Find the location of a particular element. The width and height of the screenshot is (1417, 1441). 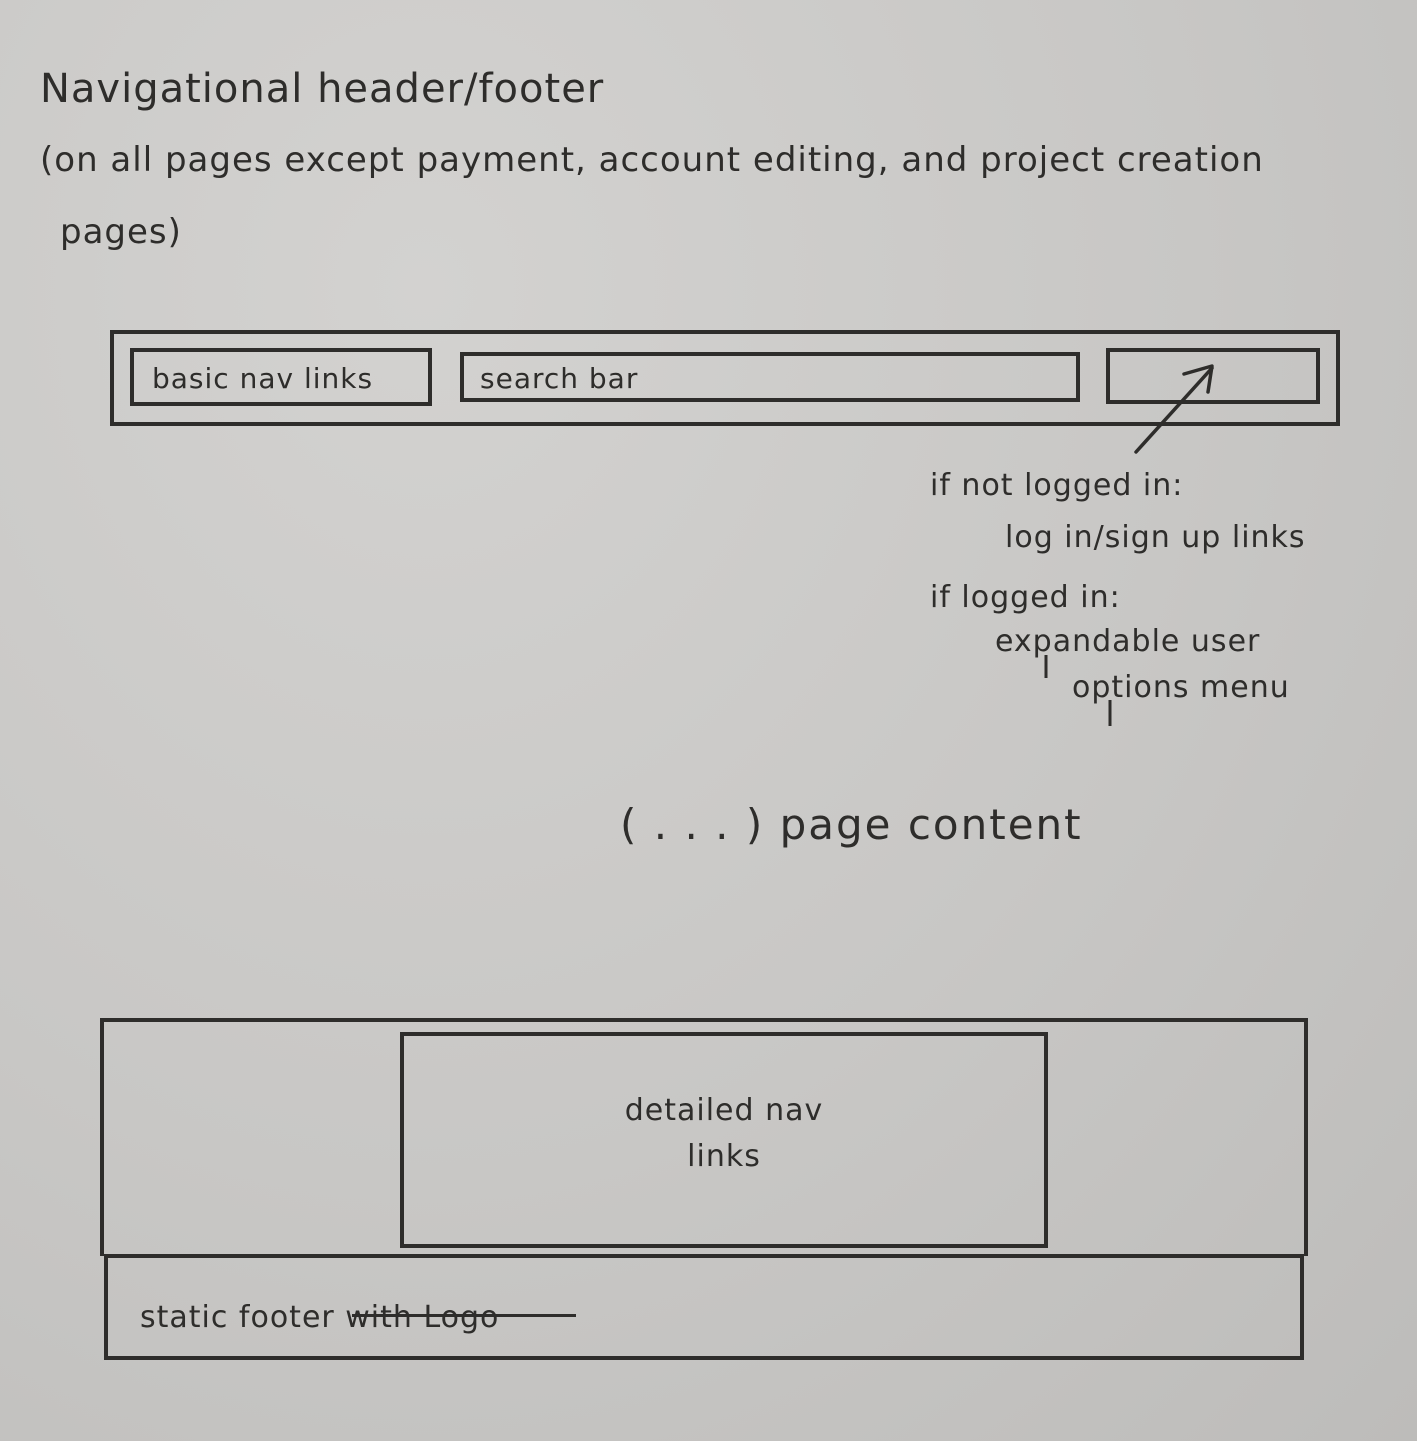

detailed-nav-links-line-1: detailed nav is located at coordinates (724, 1110).